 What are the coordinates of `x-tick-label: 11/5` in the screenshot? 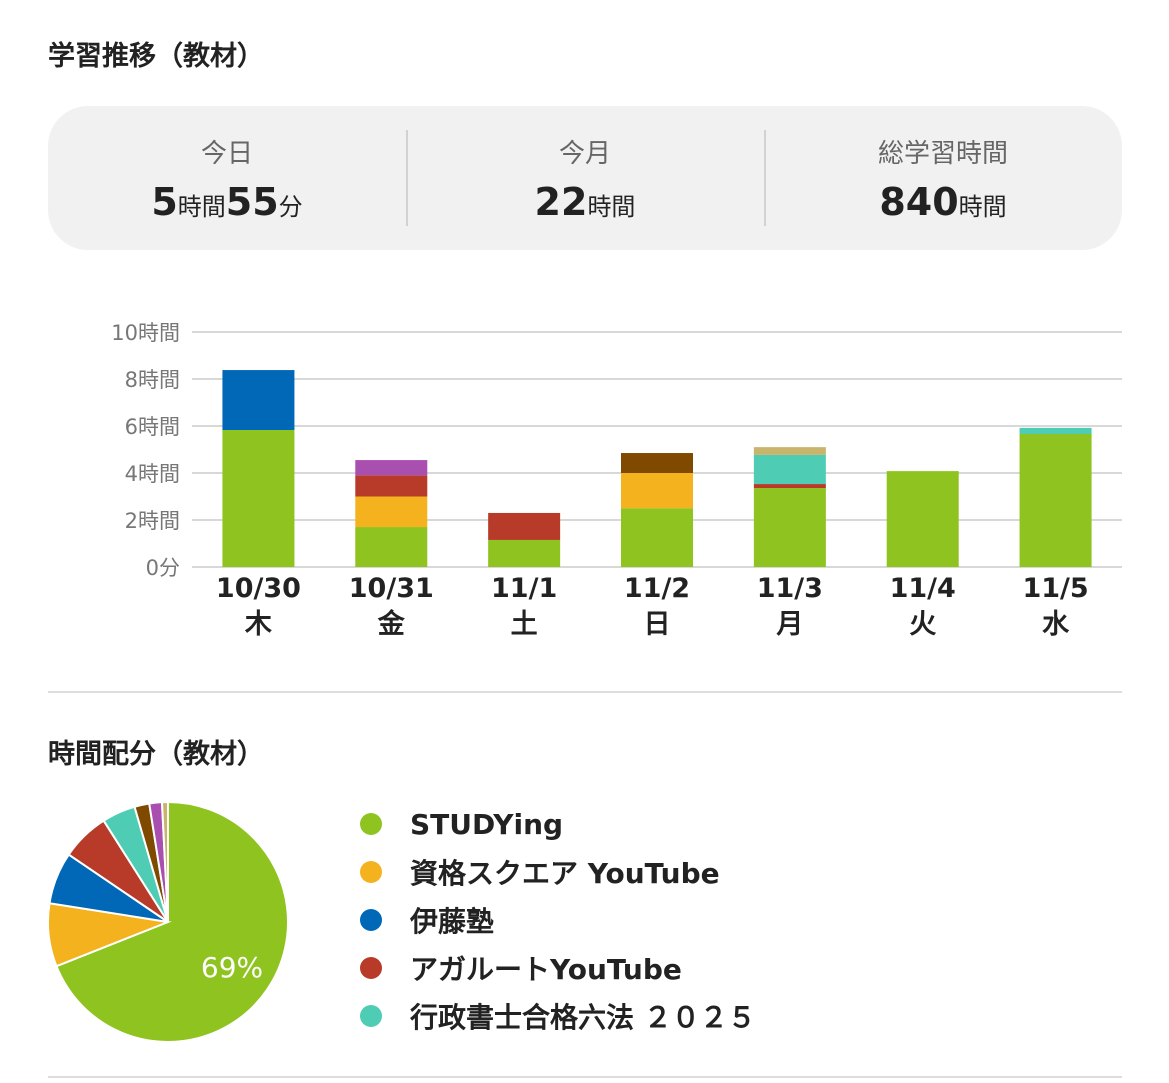 It's located at (1055, 588).